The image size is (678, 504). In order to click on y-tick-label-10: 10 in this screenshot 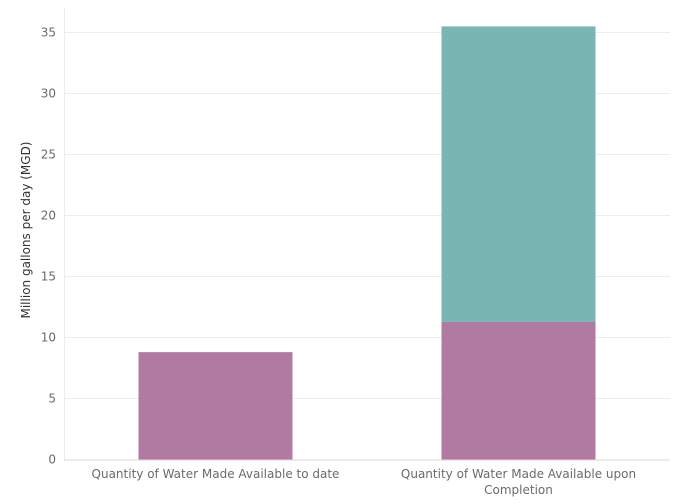, I will do `click(48, 338)`.